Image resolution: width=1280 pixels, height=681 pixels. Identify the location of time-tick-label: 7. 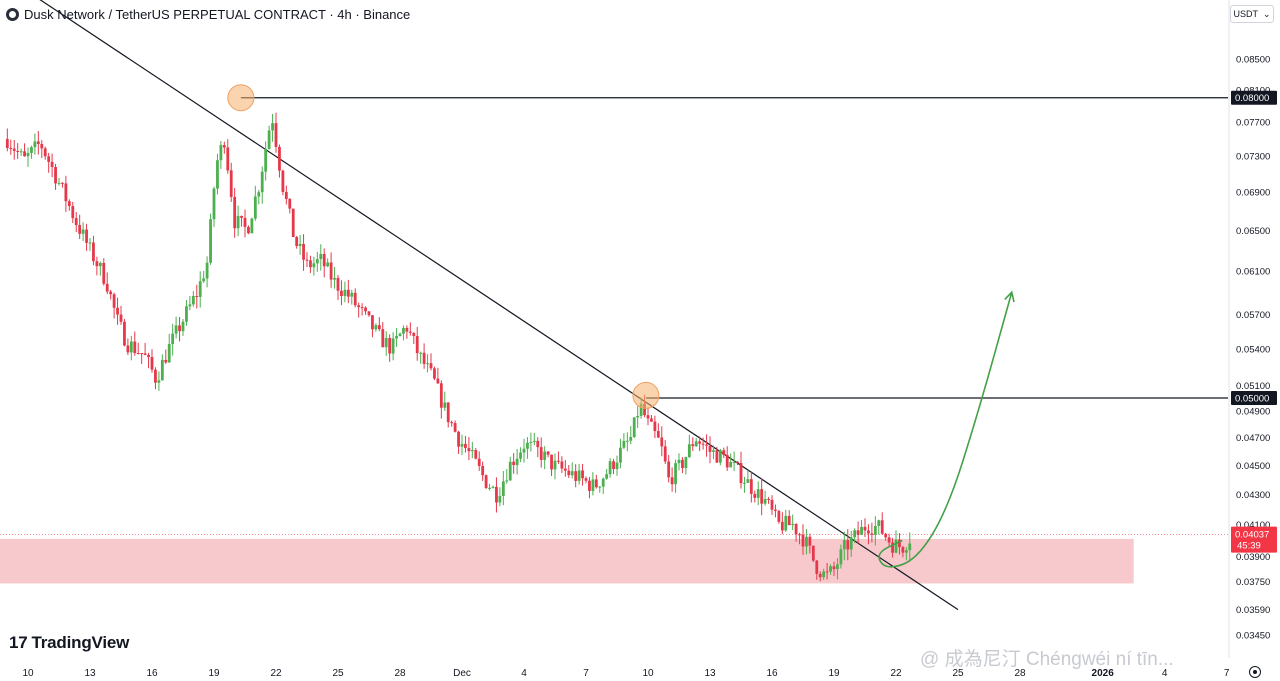
(586, 673).